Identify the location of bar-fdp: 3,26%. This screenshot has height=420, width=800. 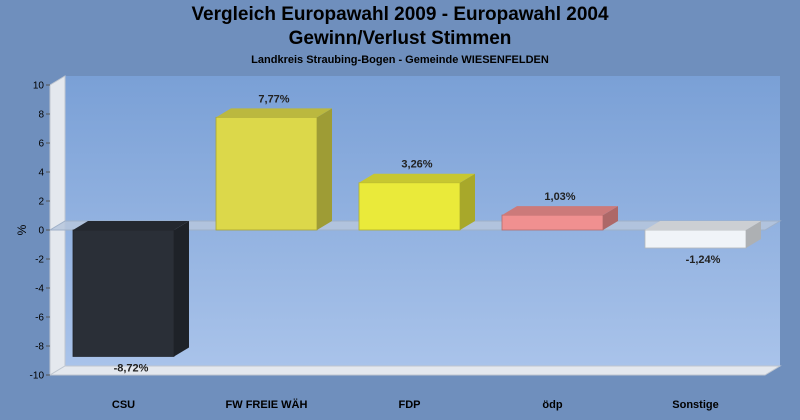
(416, 195).